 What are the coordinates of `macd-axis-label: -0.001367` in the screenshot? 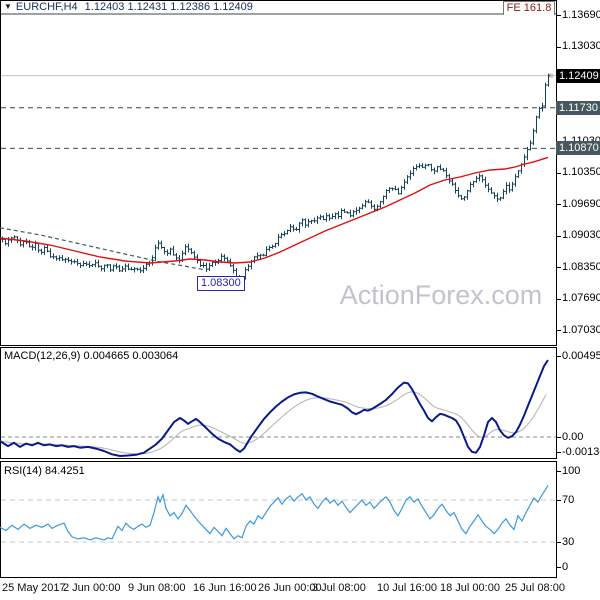 It's located at (581, 451).